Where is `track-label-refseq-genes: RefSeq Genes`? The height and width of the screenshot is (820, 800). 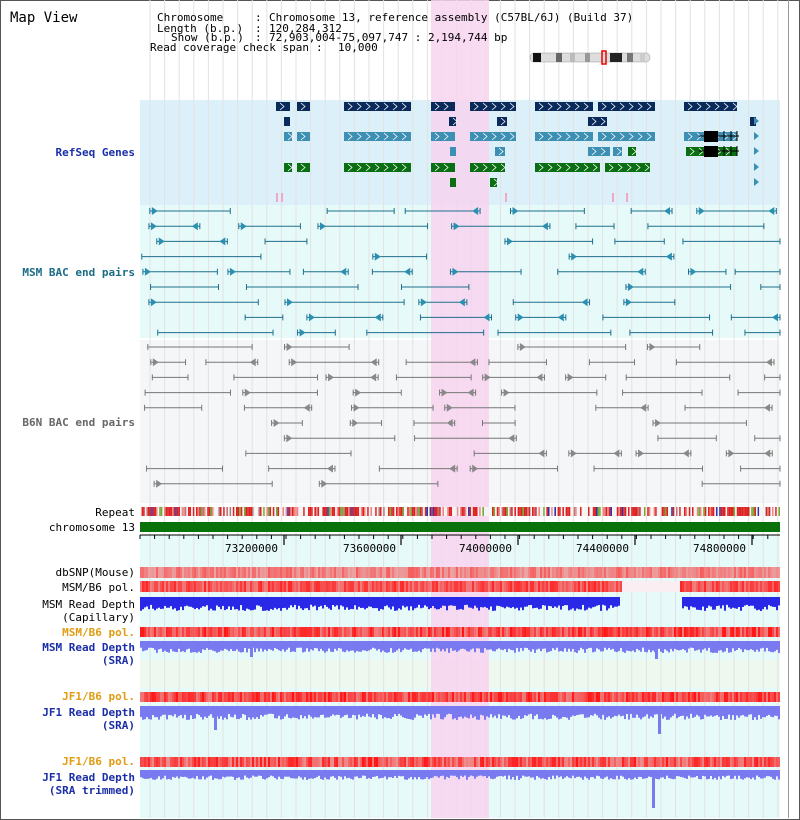
track-label-refseq-genes: RefSeq Genes is located at coordinates (95, 152).